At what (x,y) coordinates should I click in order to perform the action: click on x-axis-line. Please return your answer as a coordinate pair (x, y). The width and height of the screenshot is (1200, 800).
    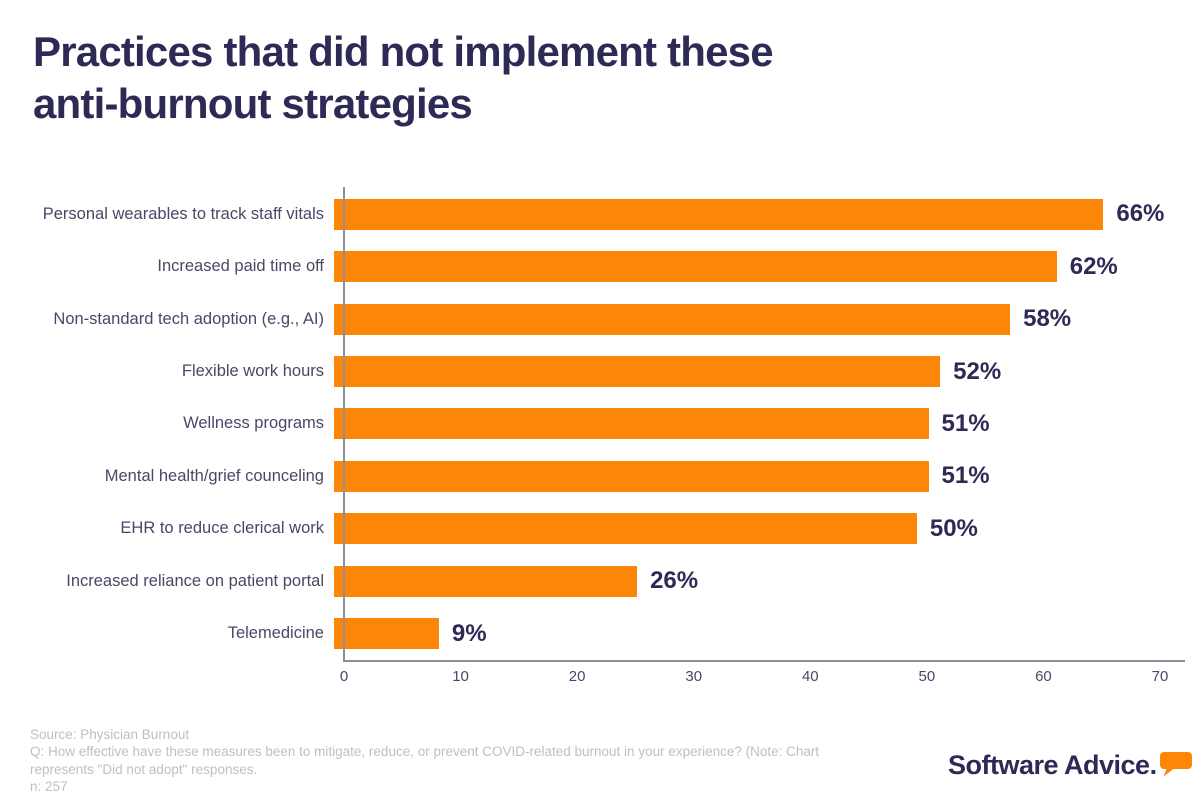
    Looking at the image, I should click on (764, 661).